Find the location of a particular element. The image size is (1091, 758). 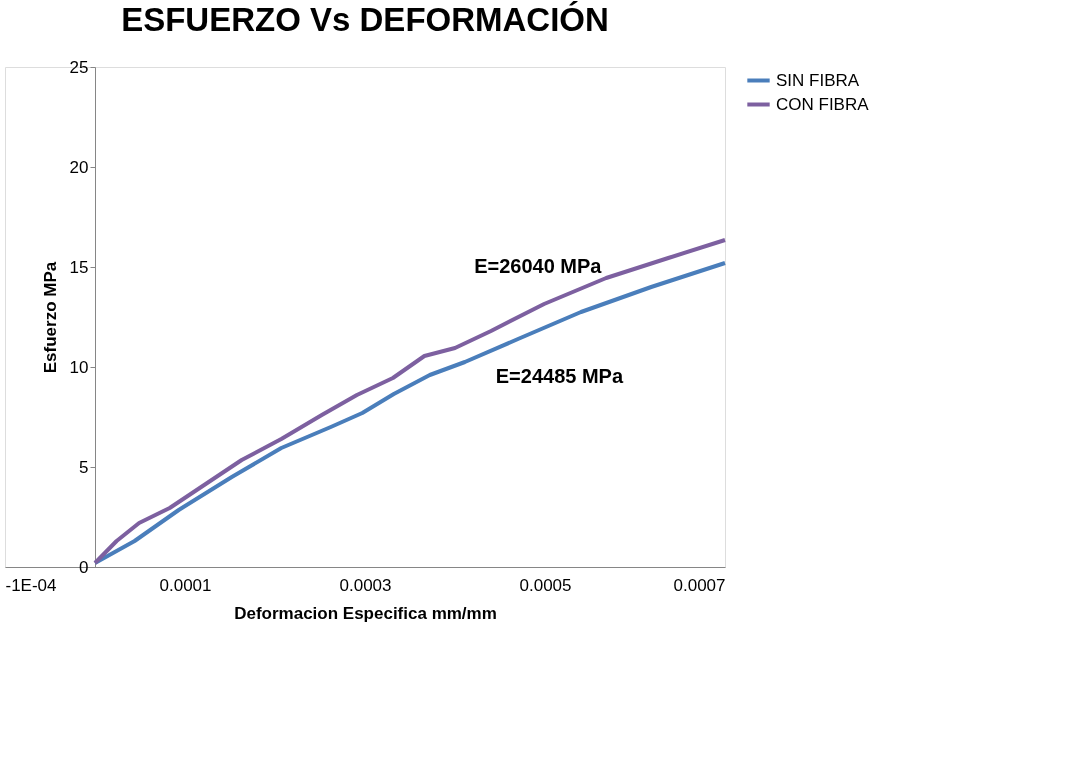

chart-title: ESFUERZO Vs DEFORMACIÓN is located at coordinates (365, 19).